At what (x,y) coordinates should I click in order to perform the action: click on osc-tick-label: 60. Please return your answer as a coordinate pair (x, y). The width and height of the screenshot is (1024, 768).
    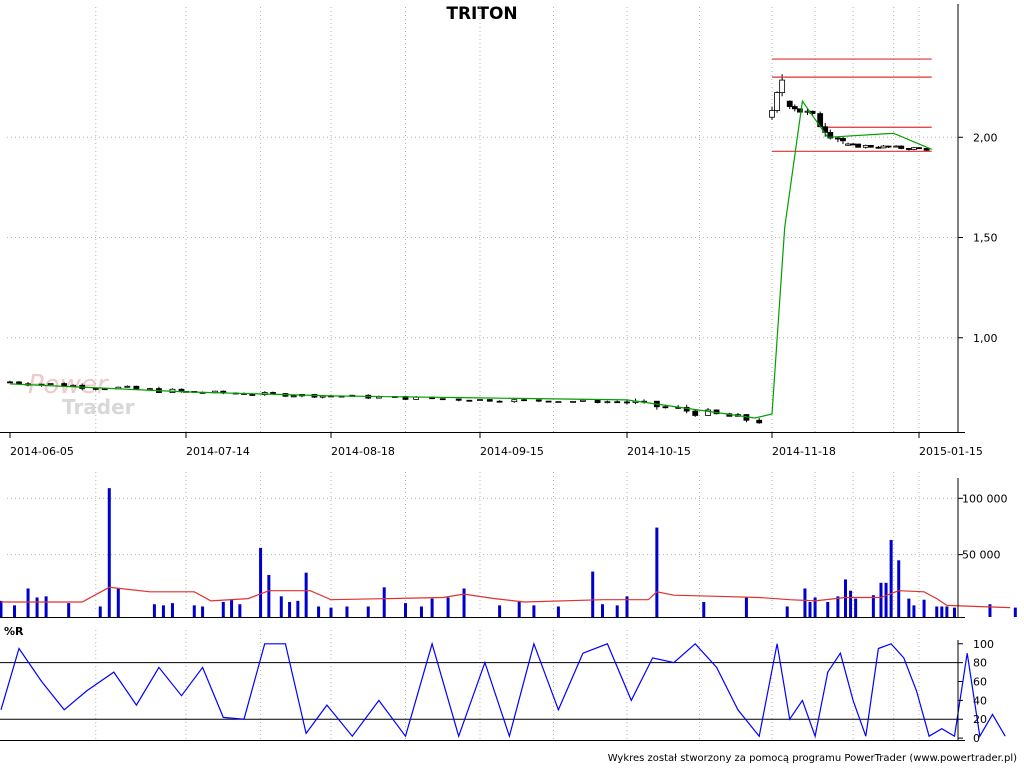
    Looking at the image, I should click on (980, 682).